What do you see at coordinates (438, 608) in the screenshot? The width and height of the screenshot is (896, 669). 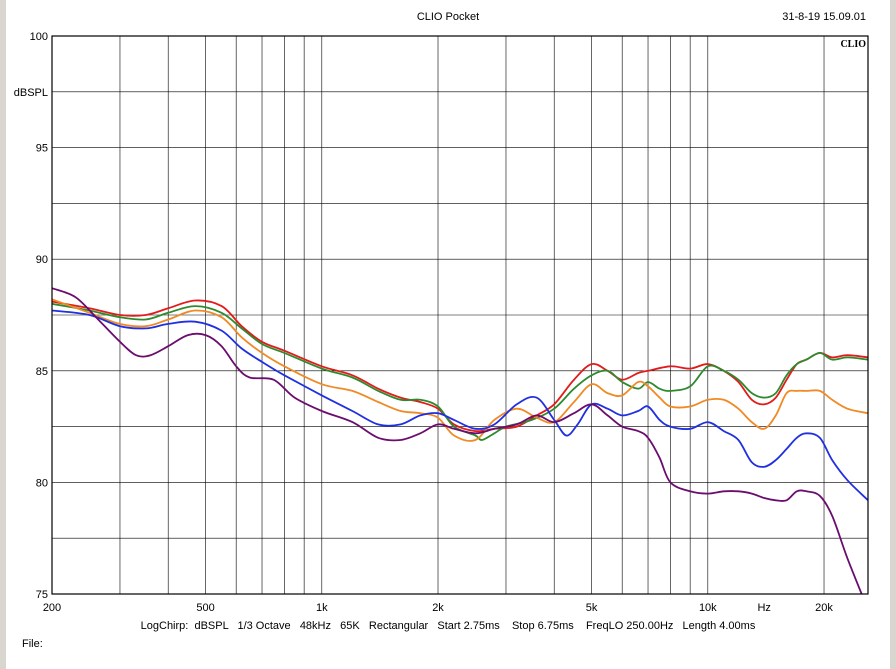 I see `x-tick-label: 2k` at bounding box center [438, 608].